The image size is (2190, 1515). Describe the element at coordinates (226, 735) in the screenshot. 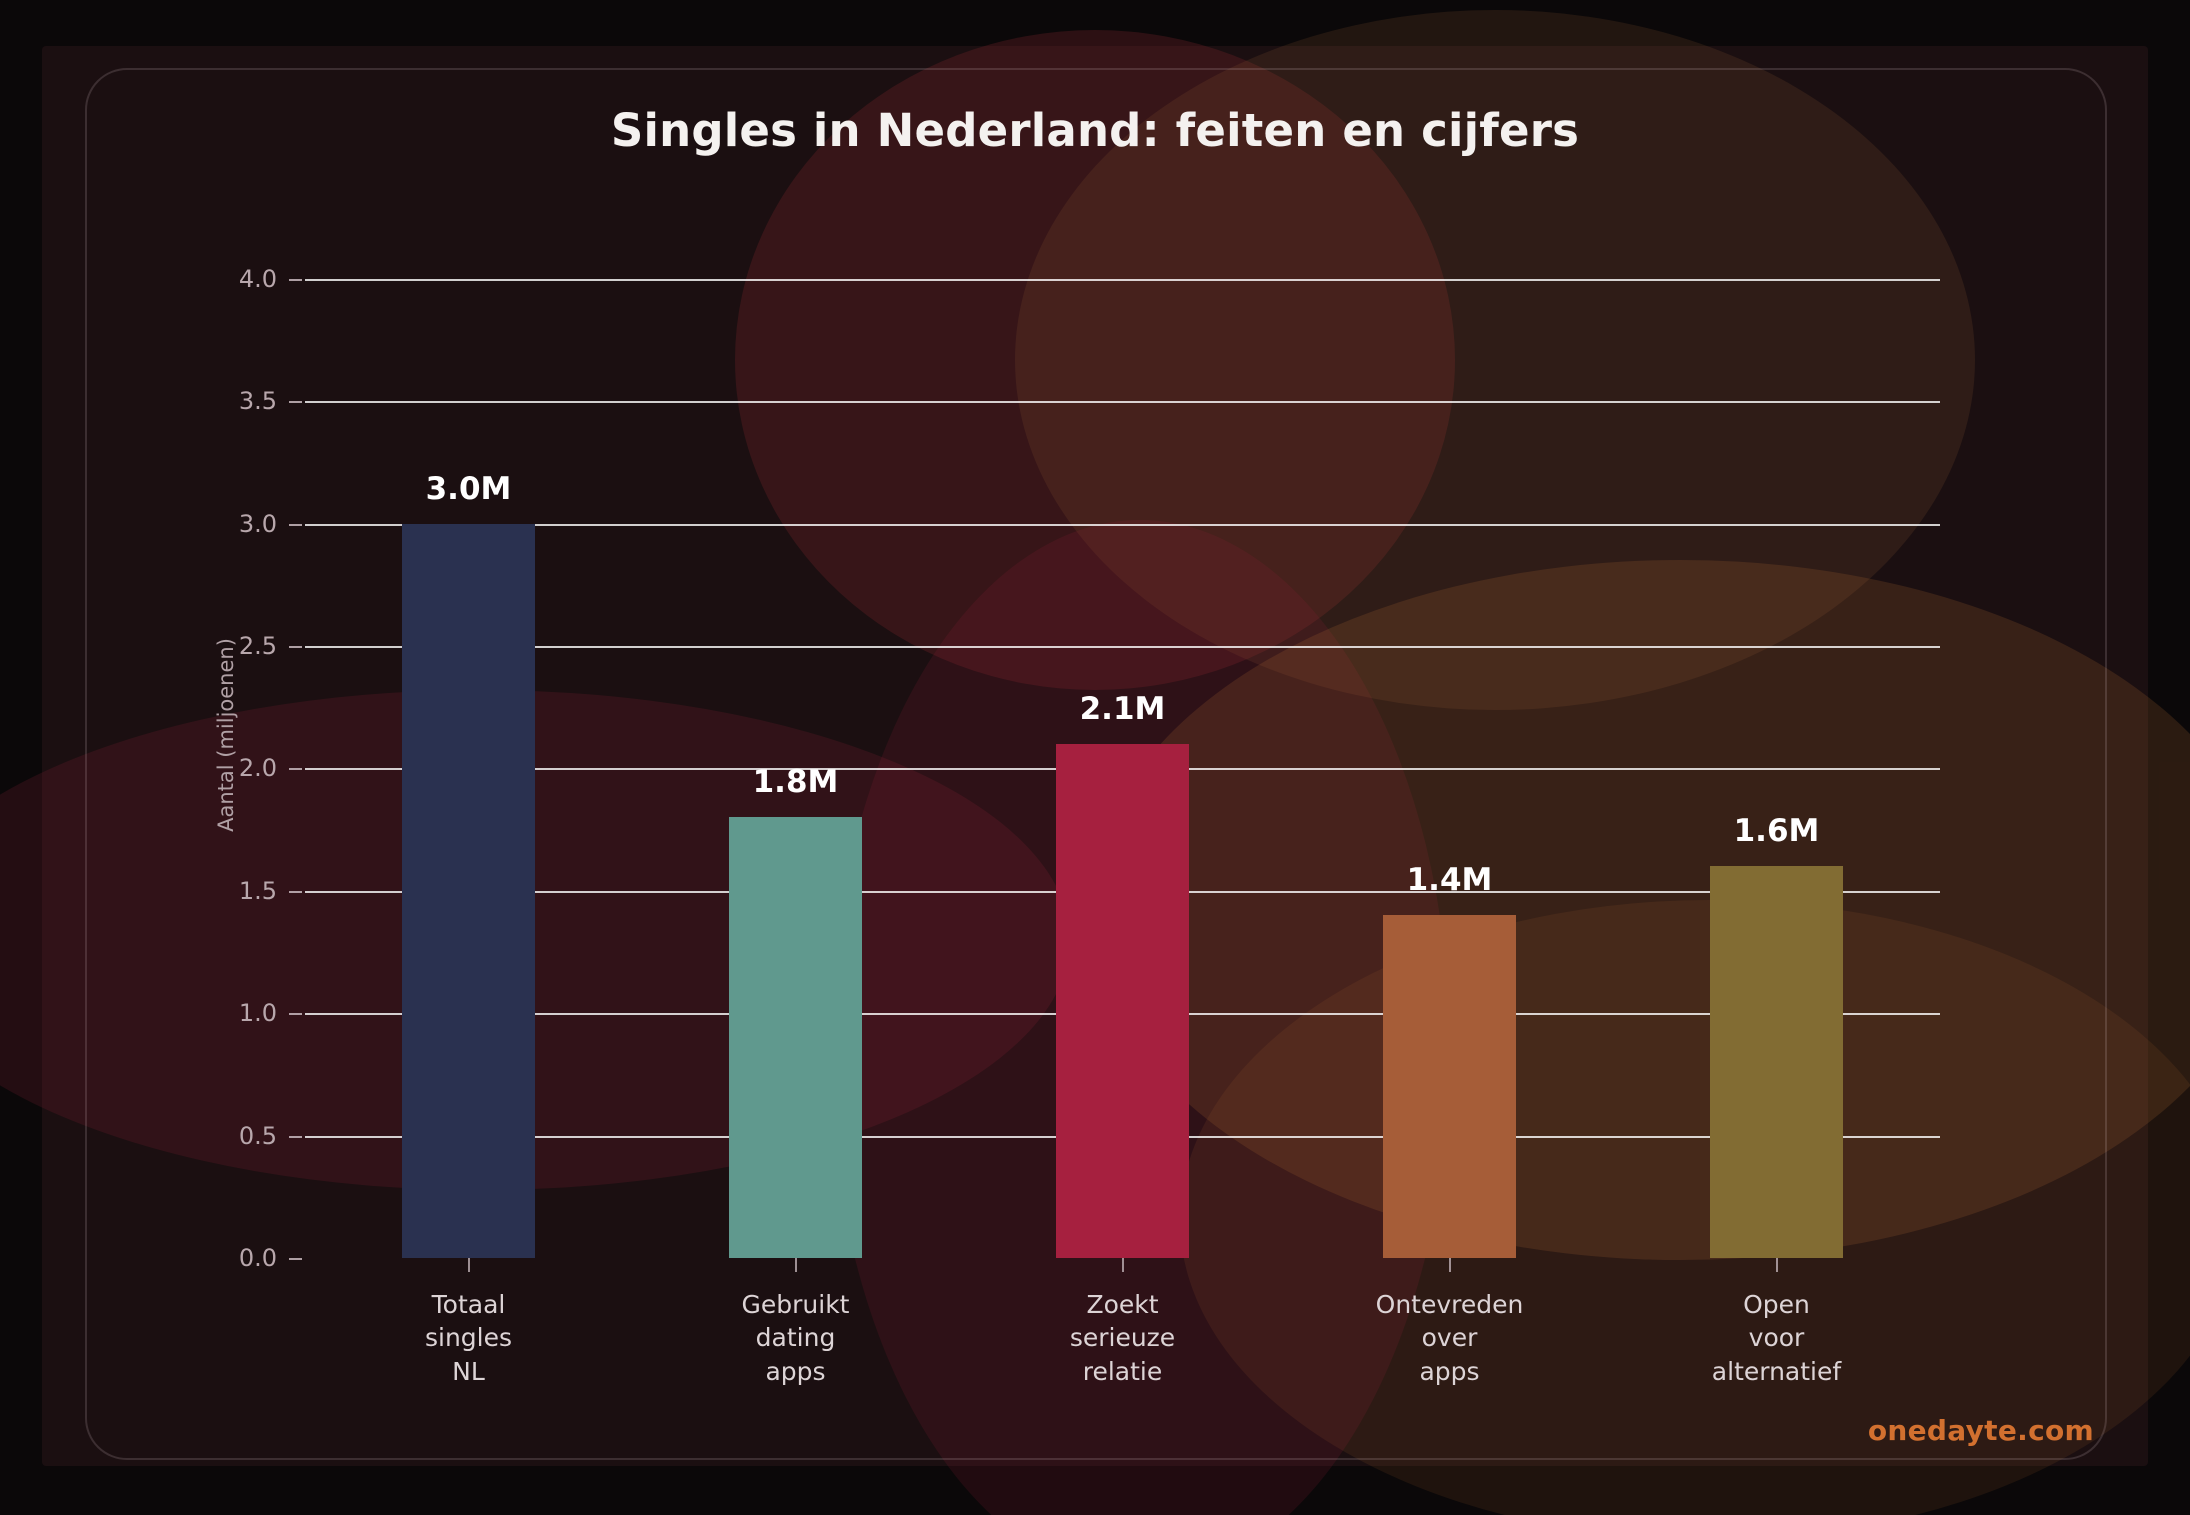

I see `y-axis-label: Aantal (miljoenen)` at that location.